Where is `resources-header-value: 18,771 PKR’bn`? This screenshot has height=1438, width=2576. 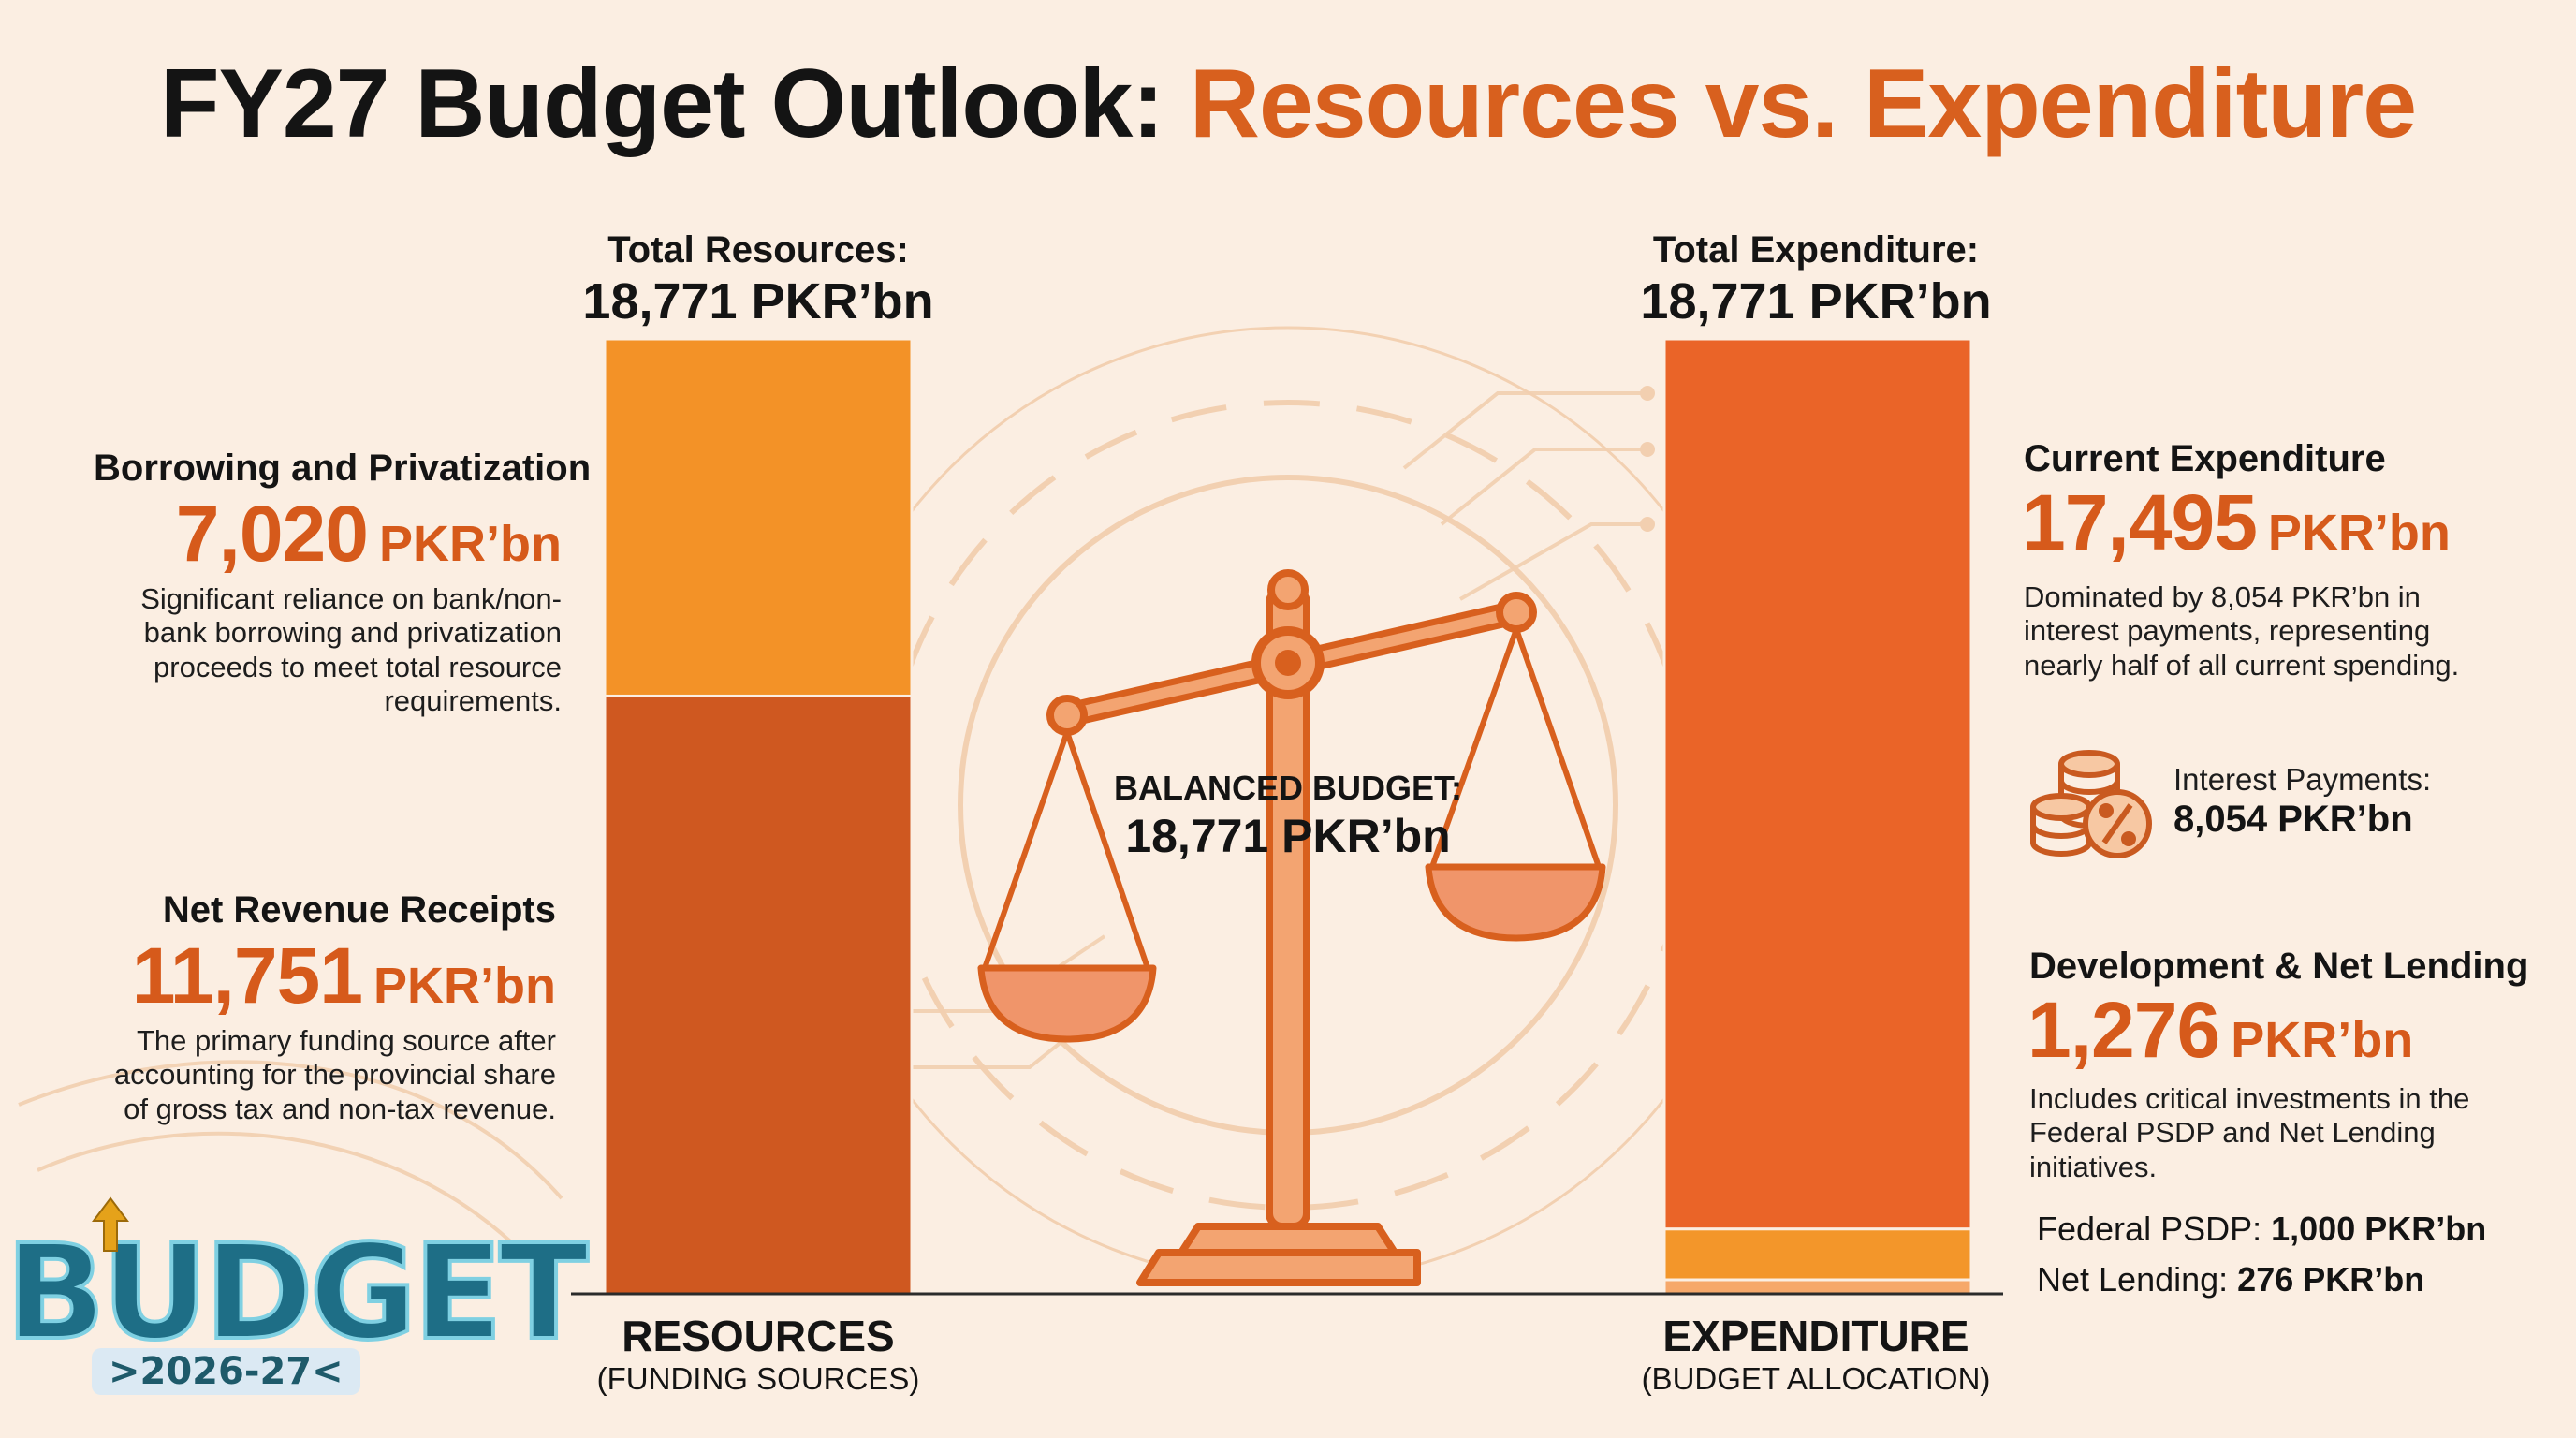 resources-header-value: 18,771 PKR’bn is located at coordinates (758, 301).